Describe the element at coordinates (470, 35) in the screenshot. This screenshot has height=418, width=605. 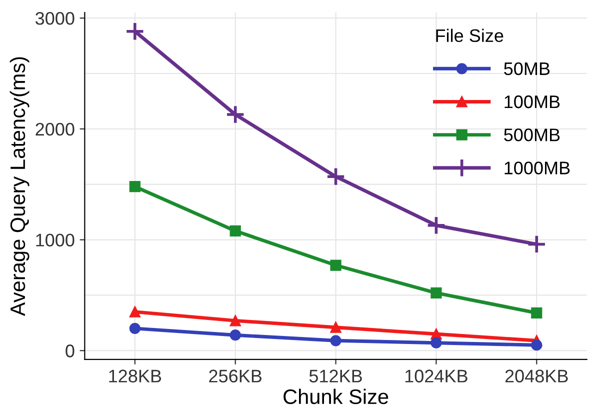
I see `legend-title: File Size` at that location.